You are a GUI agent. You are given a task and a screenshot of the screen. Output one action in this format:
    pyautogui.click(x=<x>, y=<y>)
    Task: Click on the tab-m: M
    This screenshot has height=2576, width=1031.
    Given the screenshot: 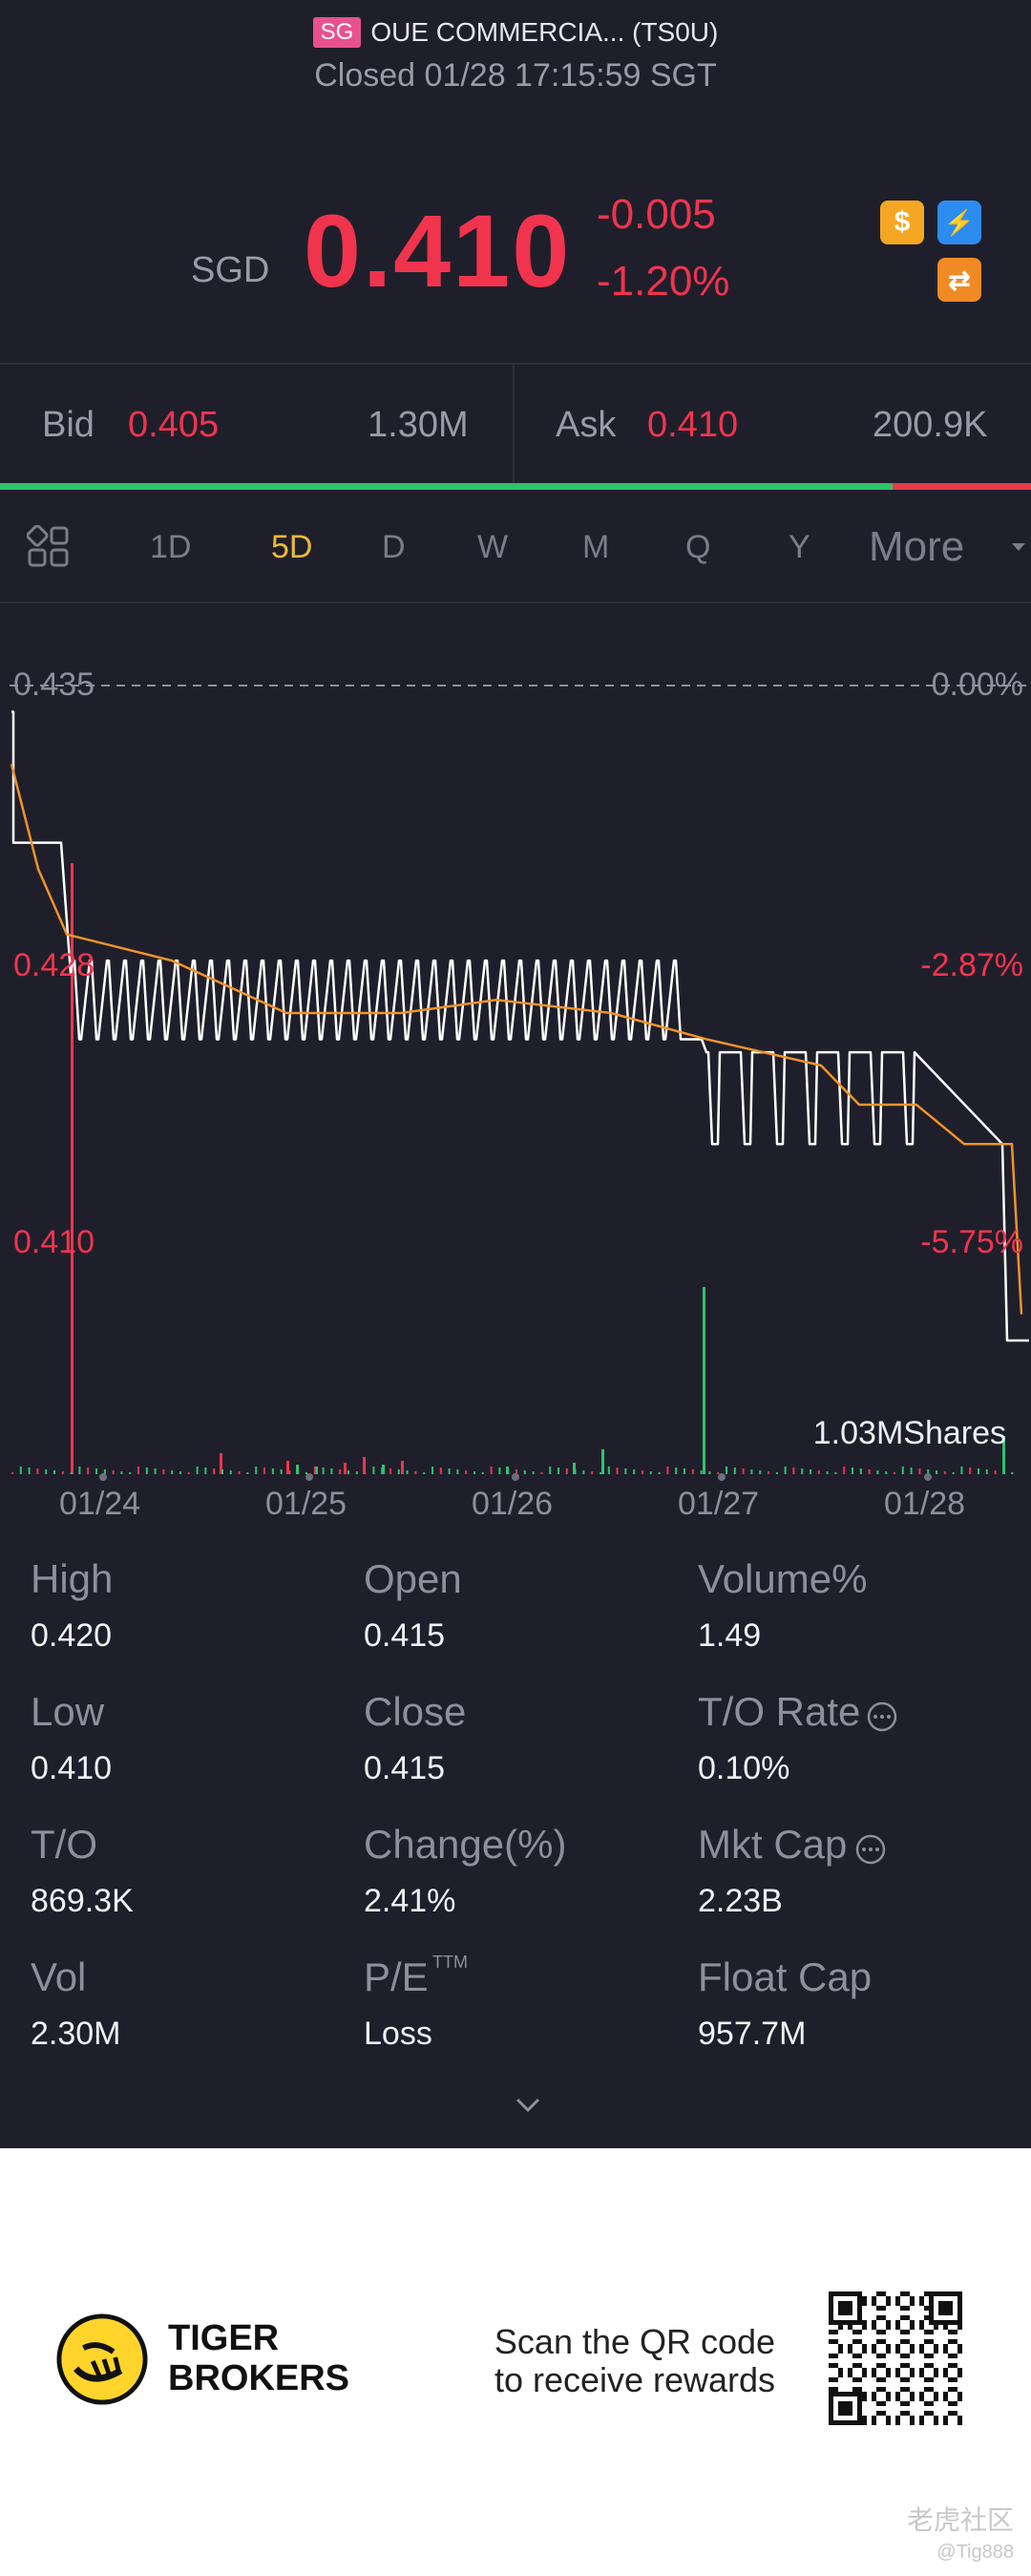 What is the action you would take?
    pyautogui.click(x=596, y=547)
    